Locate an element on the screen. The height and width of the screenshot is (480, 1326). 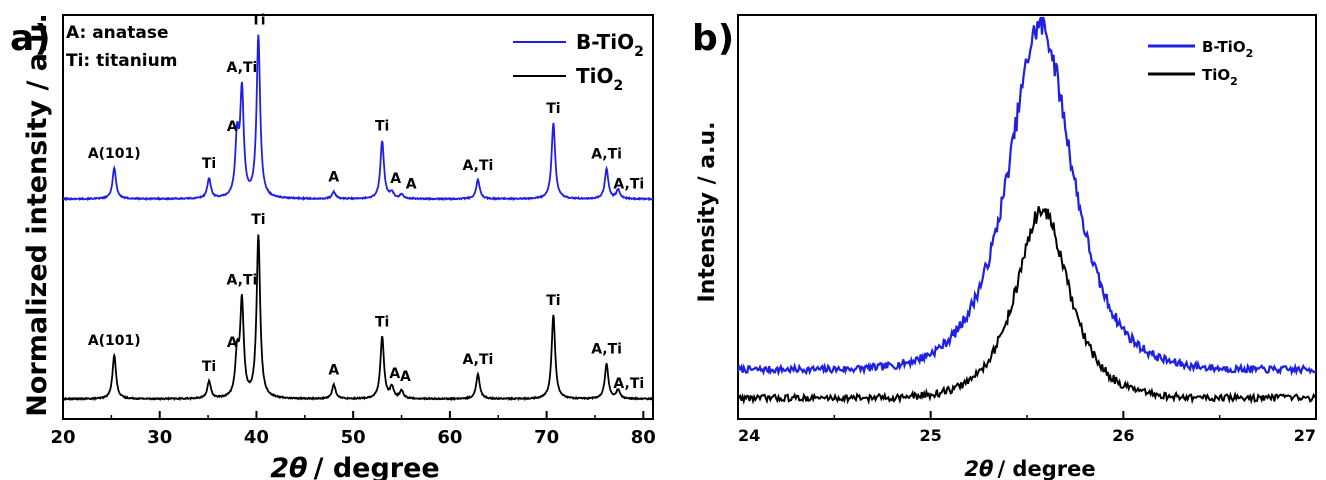
panel-a-phase-key: A: anatase Ti: titanium is located at coordinates (121, 47).